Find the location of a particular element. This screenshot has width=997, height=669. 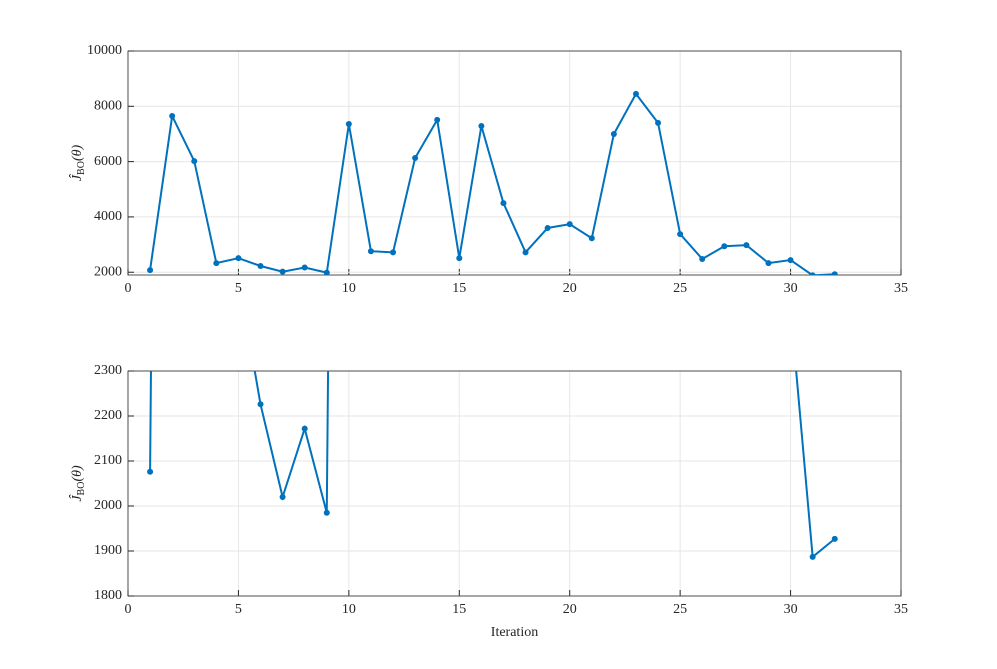

y-tick-label: 2200 is located at coordinates (108, 415).